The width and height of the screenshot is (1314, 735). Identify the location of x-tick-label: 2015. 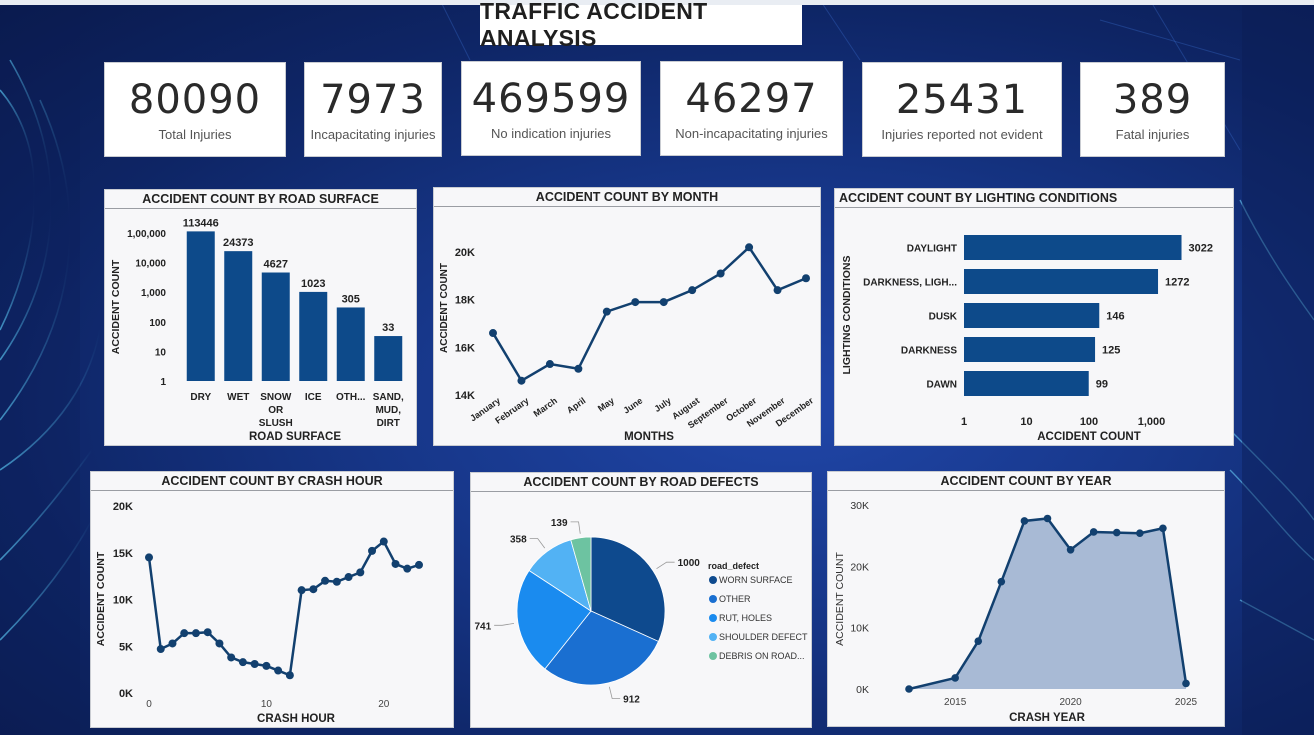
(955, 702).